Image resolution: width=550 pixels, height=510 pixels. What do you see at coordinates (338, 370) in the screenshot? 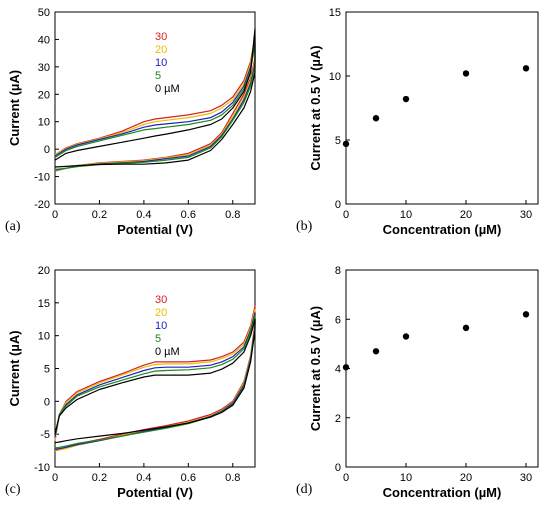
I see `y-tick-label: 4` at bounding box center [338, 370].